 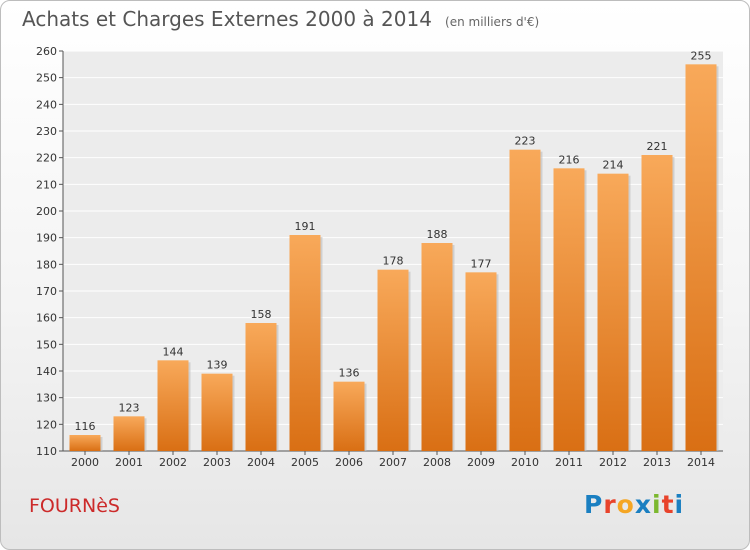 I want to click on y-tick-label: 120, so click(x=46, y=424).